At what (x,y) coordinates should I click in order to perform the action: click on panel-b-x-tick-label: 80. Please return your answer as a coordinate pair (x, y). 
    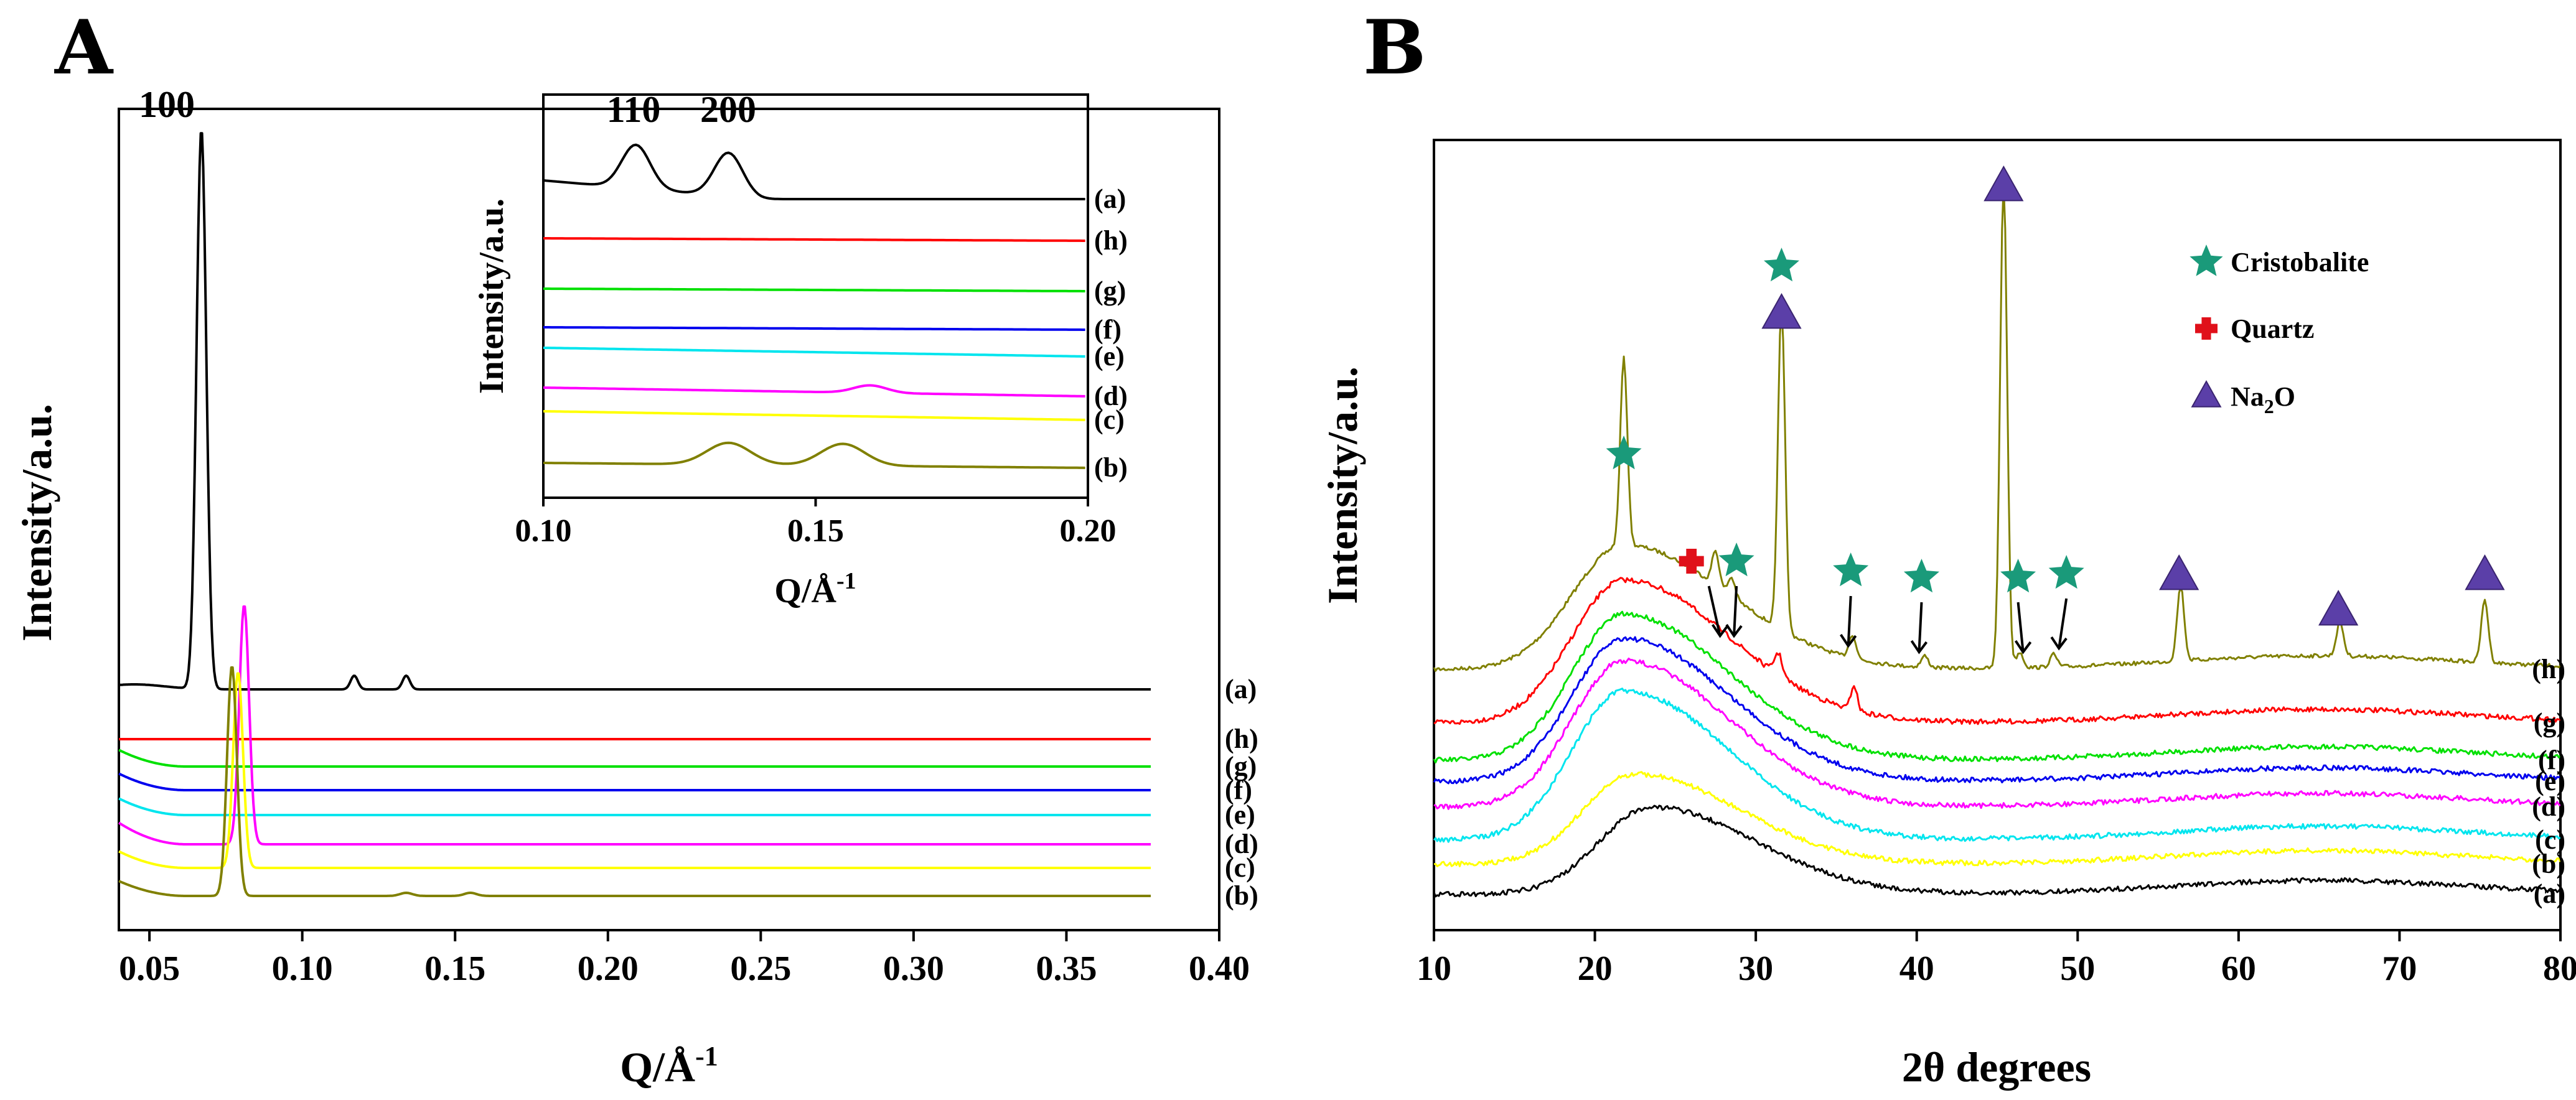
    Looking at the image, I should click on (2559, 968).